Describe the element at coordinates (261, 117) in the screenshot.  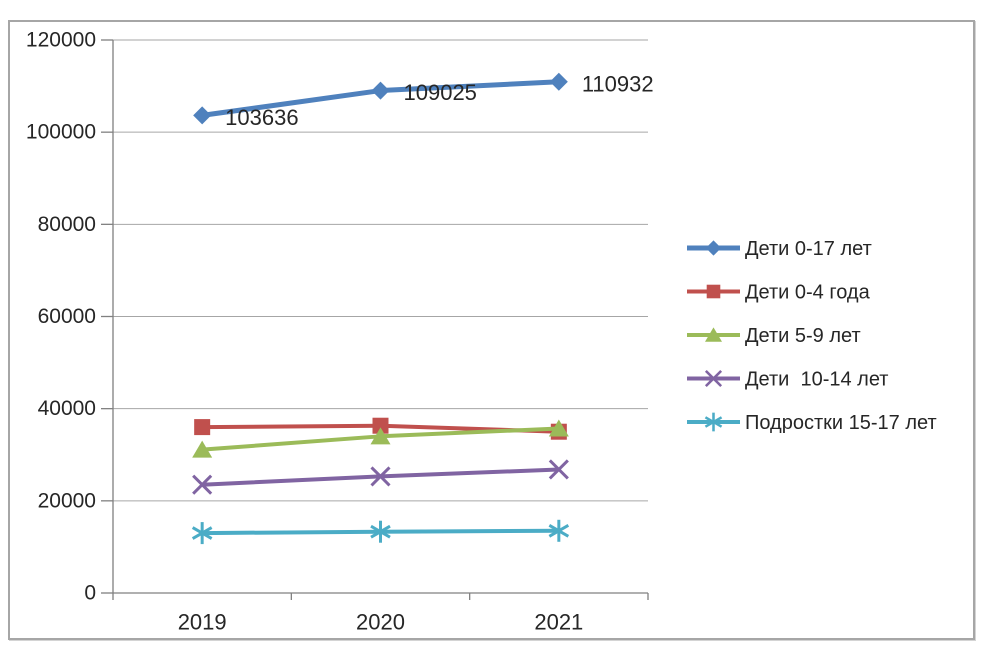
I see `data-label: 103636` at that location.